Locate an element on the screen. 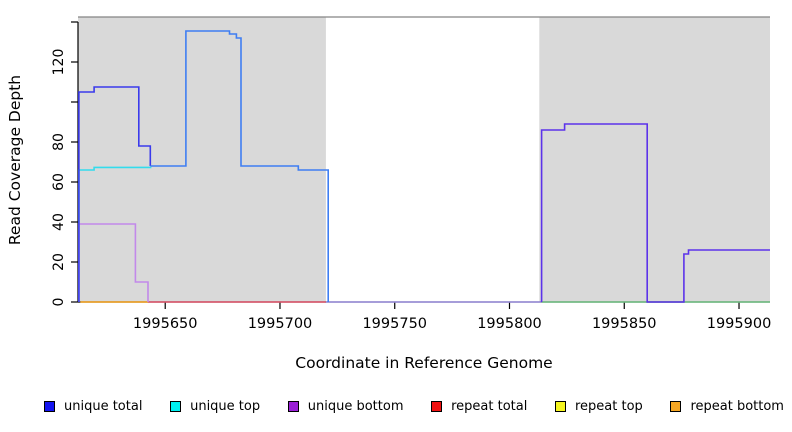 This screenshot has height=432, width=792. legend-label-repeat-top: repeat top is located at coordinates (609, 406).